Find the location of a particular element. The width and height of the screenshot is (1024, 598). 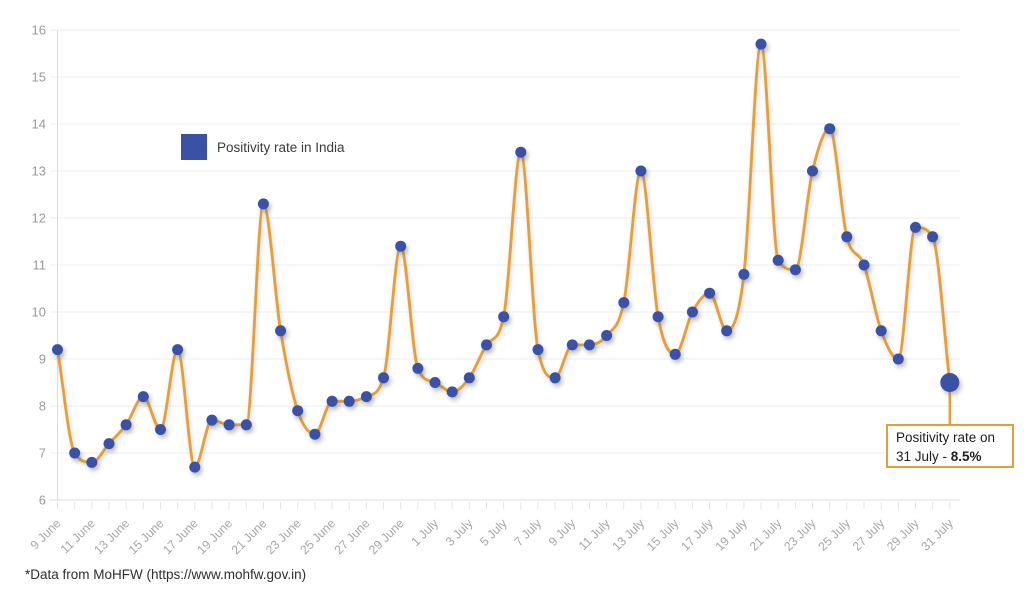

legend: Positivity rate in India is located at coordinates (263, 147).